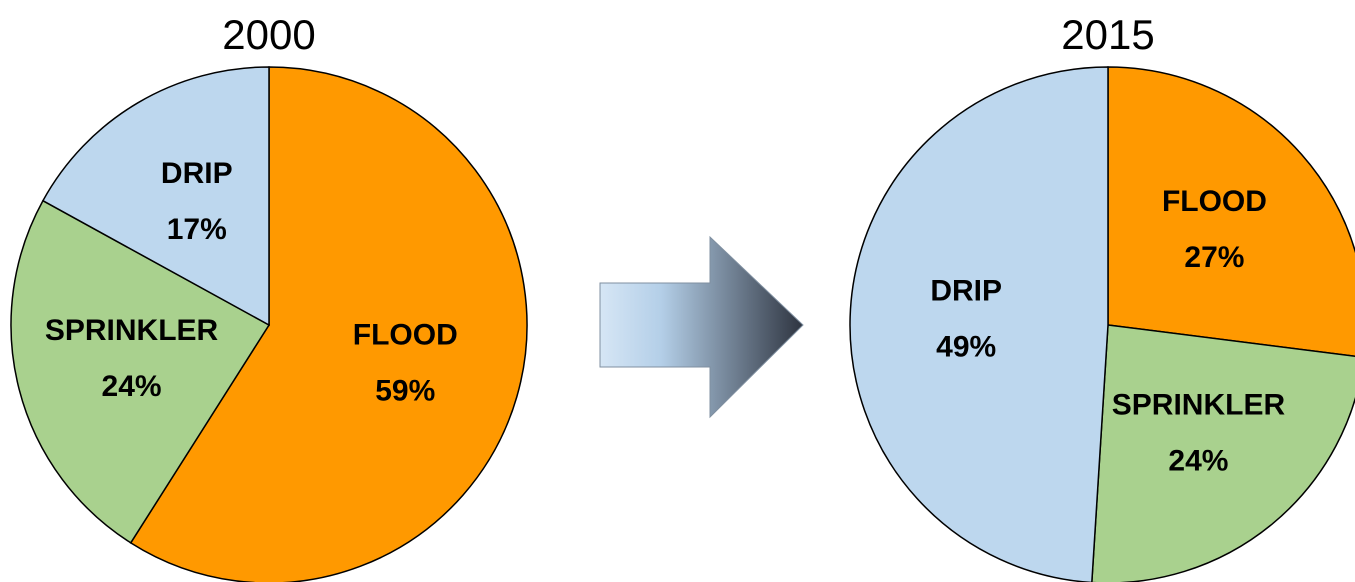  Describe the element at coordinates (701, 327) in the screenshot. I see `arrow` at that location.